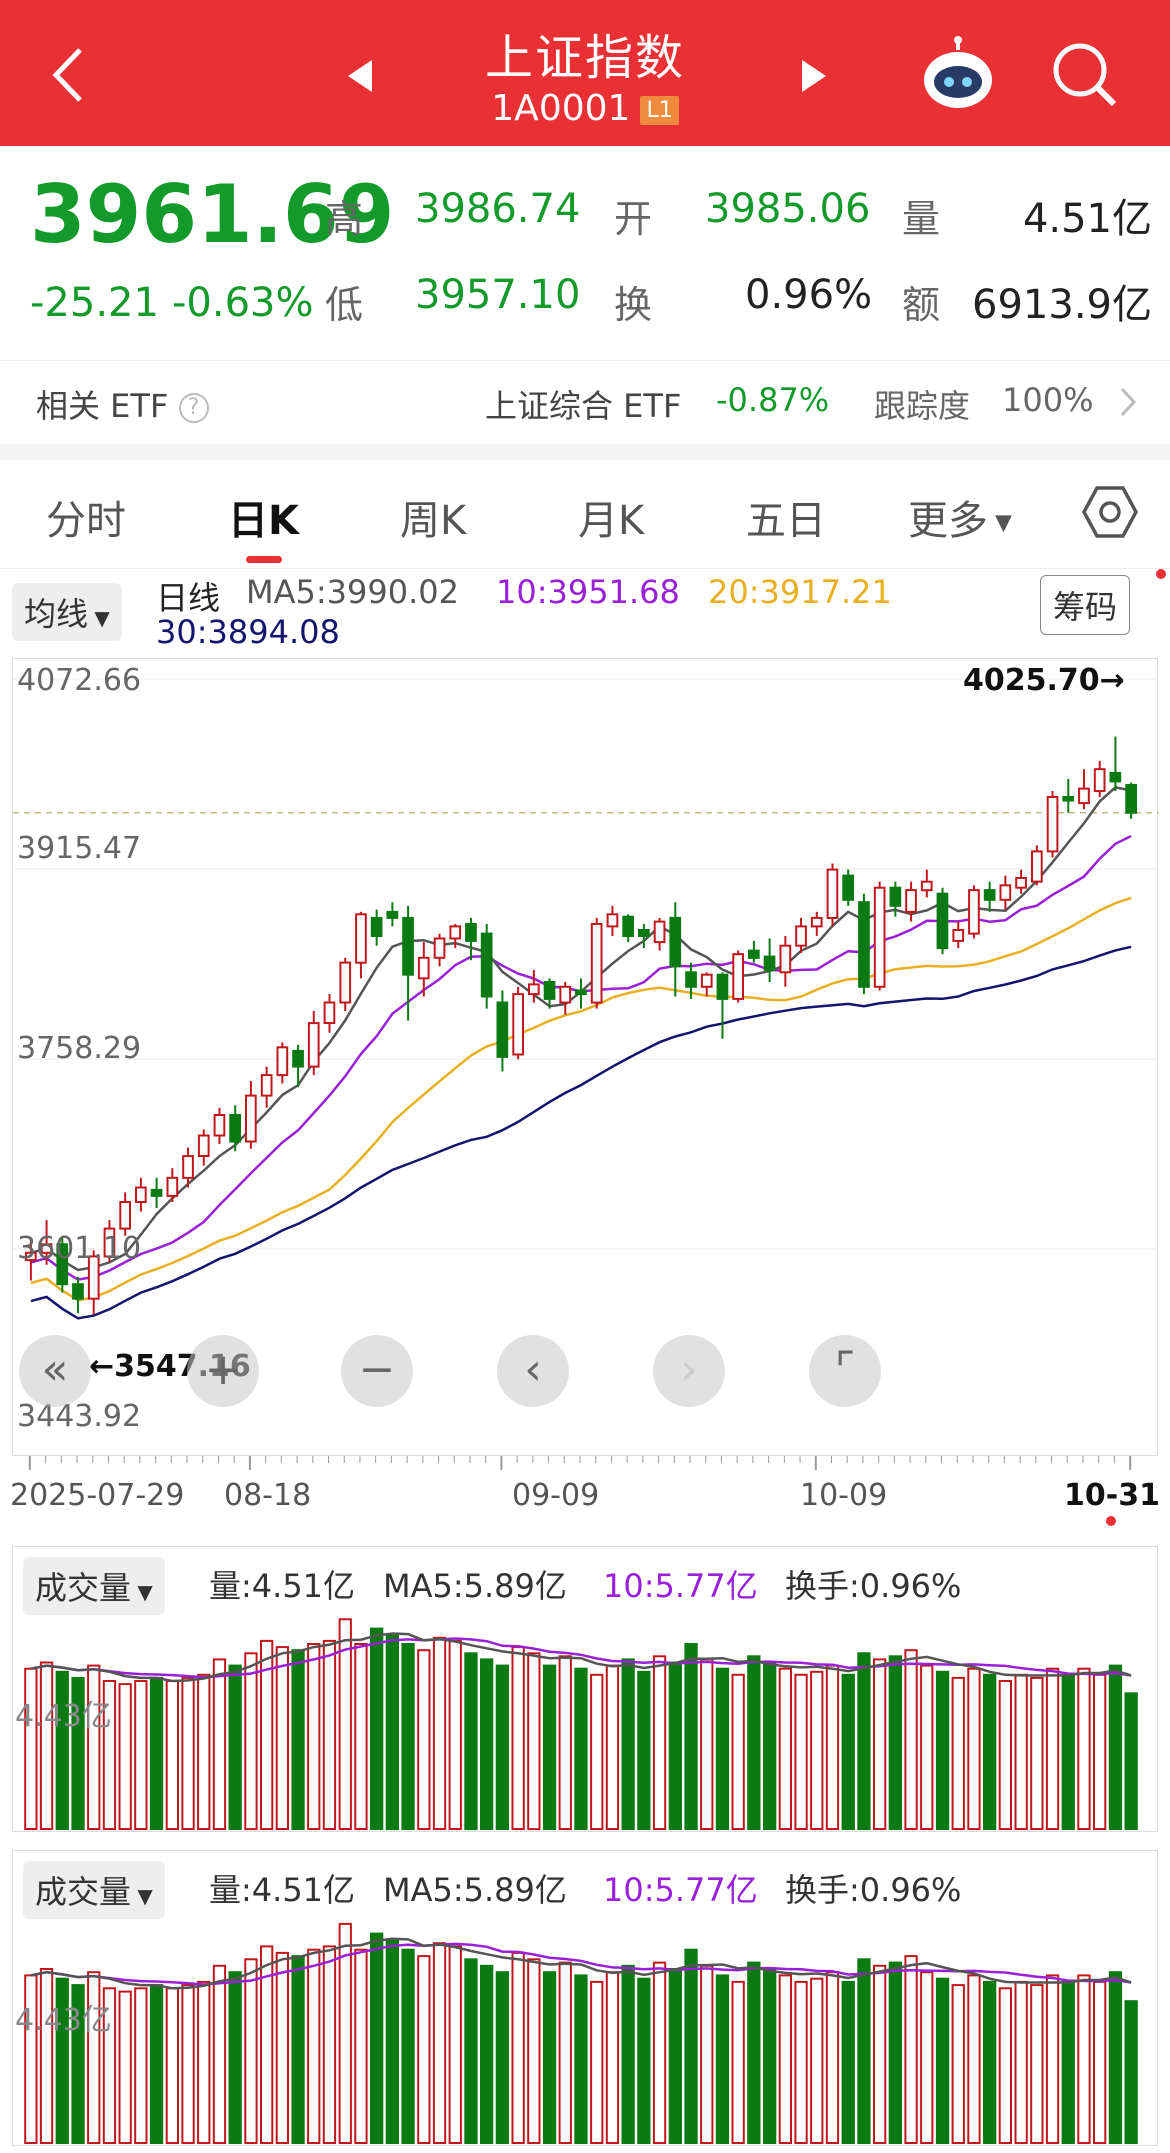 The height and width of the screenshot is (2153, 1170). Describe the element at coordinates (845, 1371) in the screenshot. I see `fullscreen-icon: ⌜` at that location.